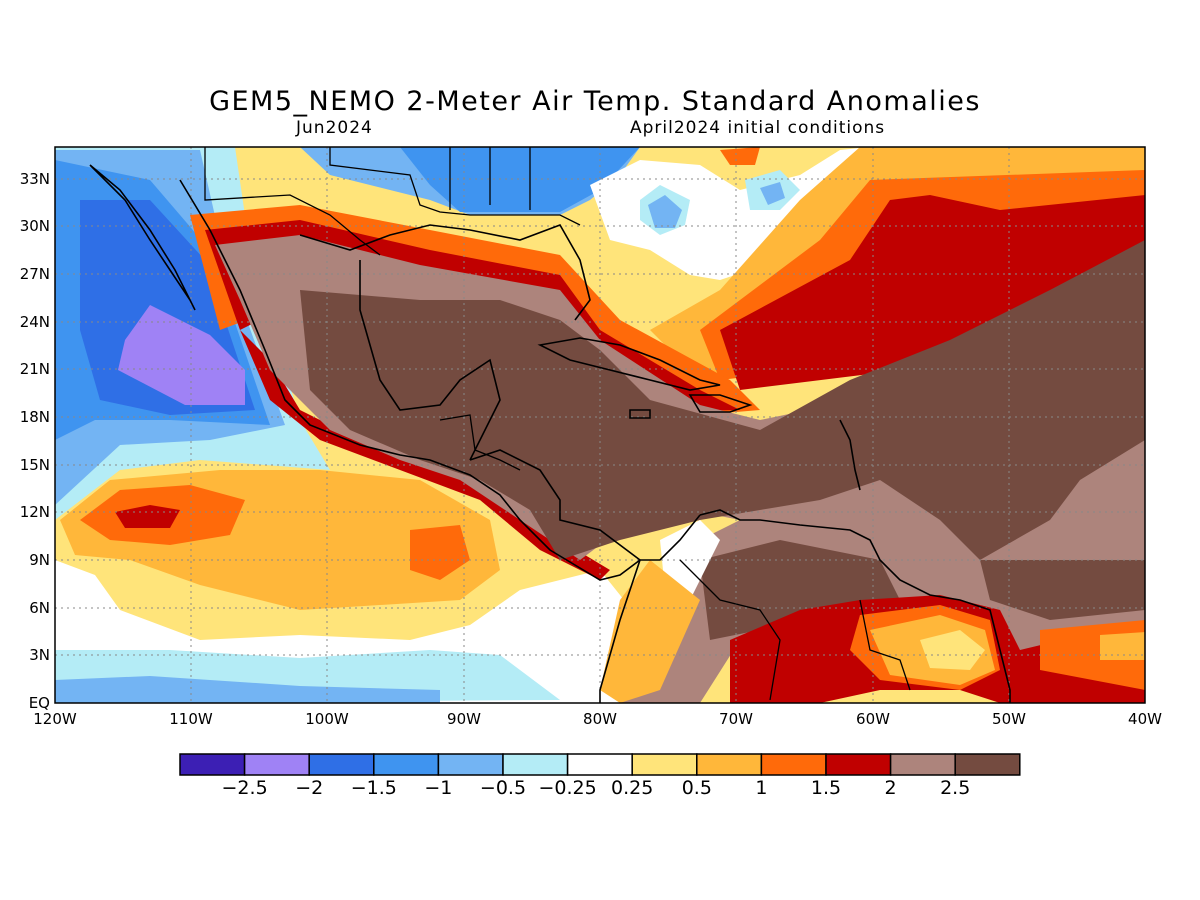 The image size is (1200, 900). What do you see at coordinates (35, 512) in the screenshot?
I see `lat-label: 12N` at bounding box center [35, 512].